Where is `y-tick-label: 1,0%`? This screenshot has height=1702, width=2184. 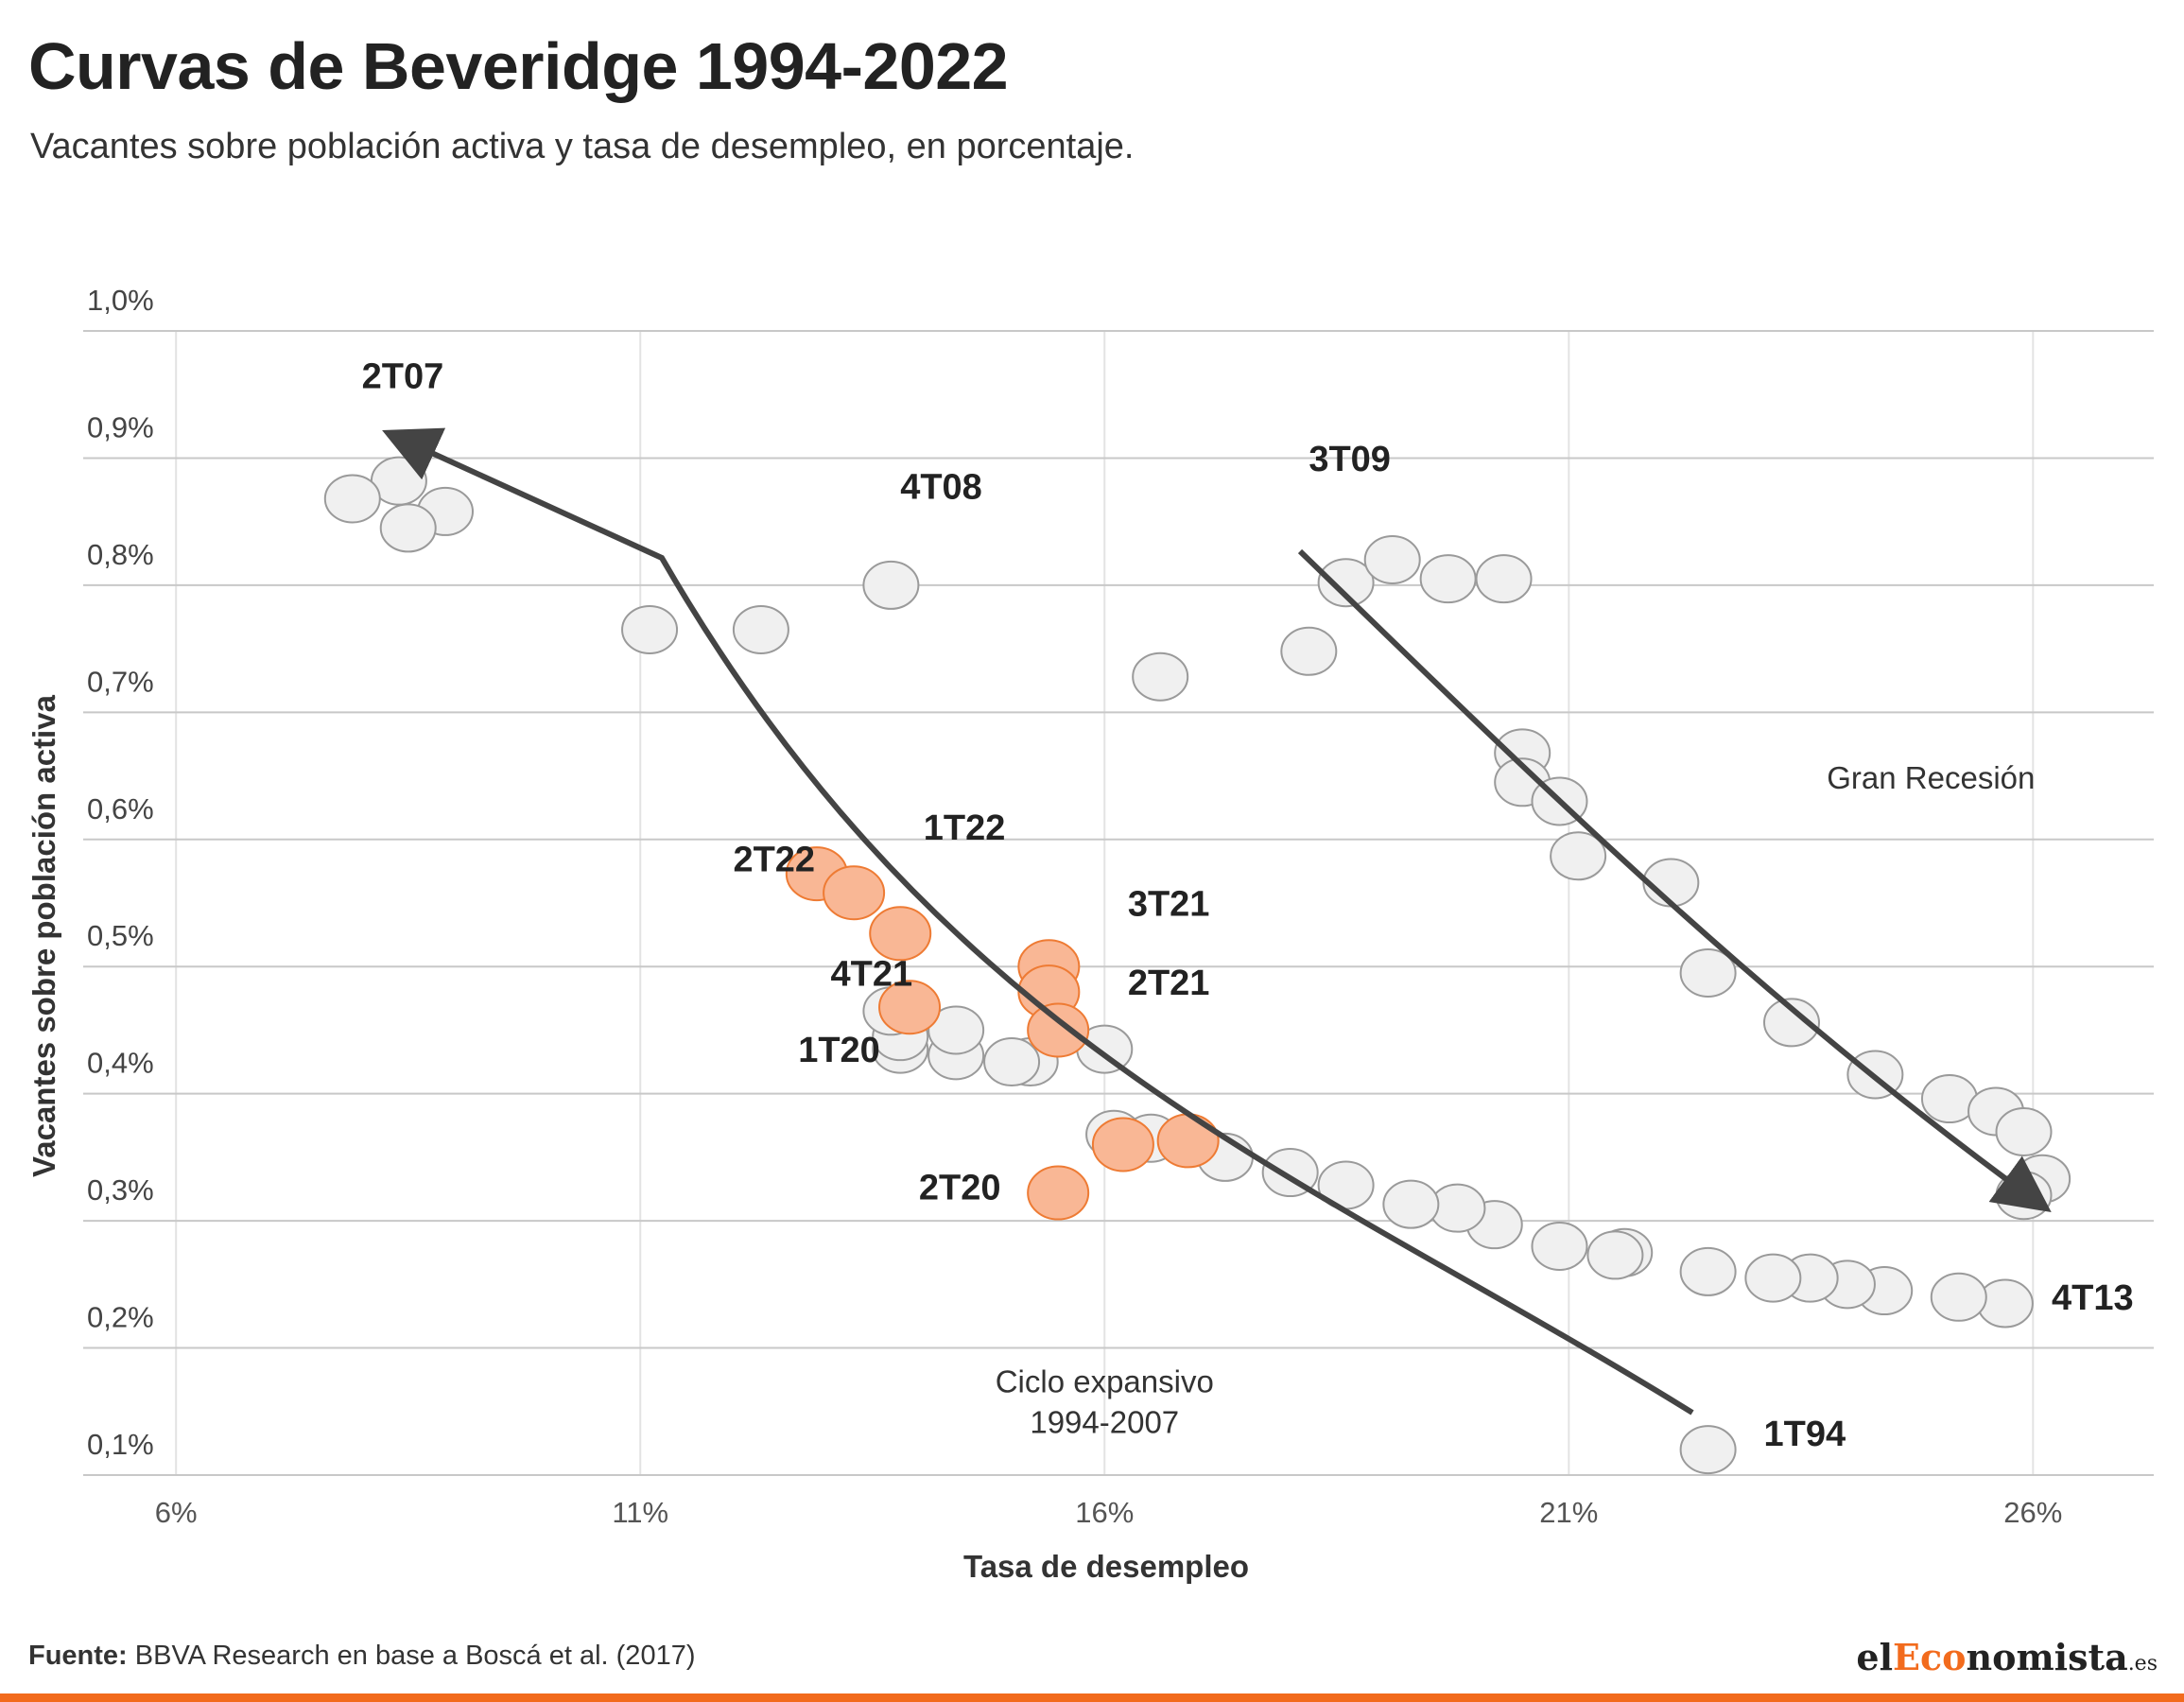 y-tick-label: 1,0% is located at coordinates (120, 301).